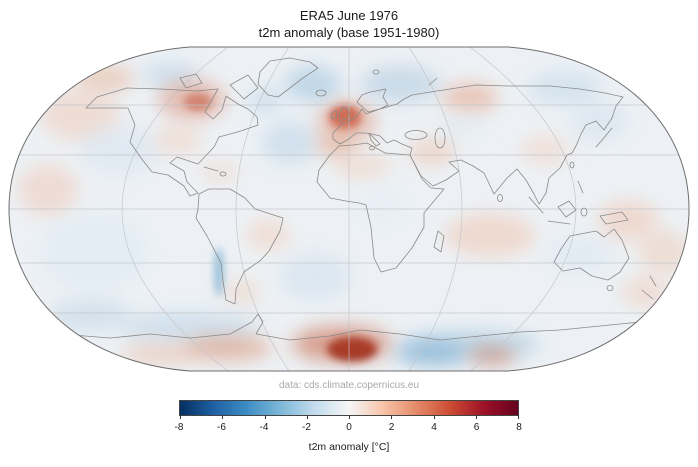 This screenshot has height=467, width=698. Describe the element at coordinates (349, 32) in the screenshot. I see `title-line2: t2m anomaly (base 1951-1980)` at that location.